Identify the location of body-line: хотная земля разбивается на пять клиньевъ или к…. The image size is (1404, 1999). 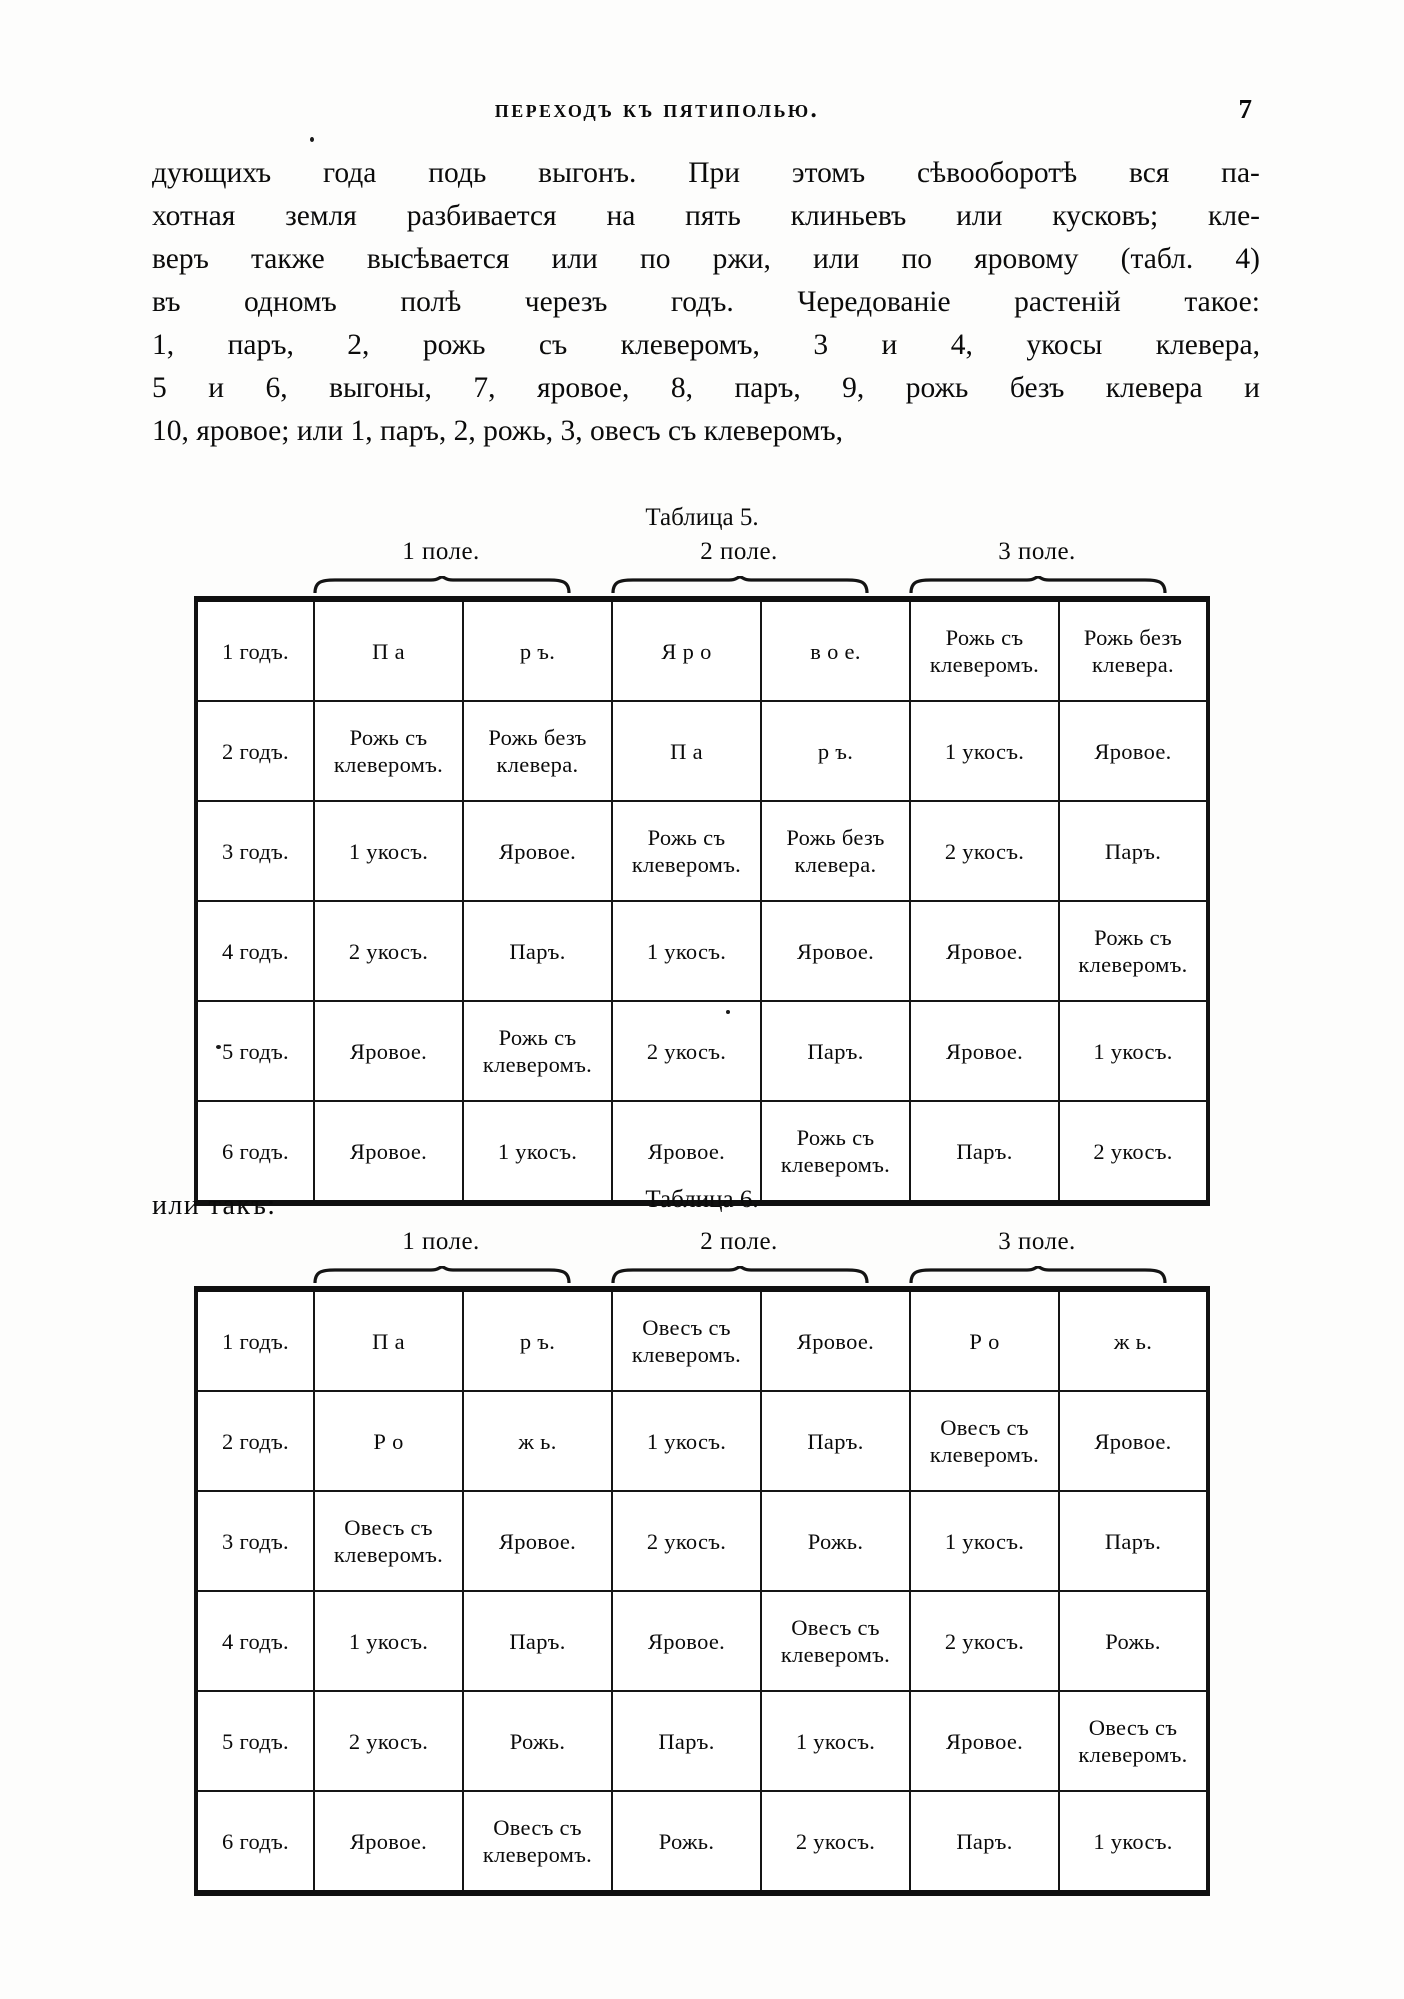
(706, 216).